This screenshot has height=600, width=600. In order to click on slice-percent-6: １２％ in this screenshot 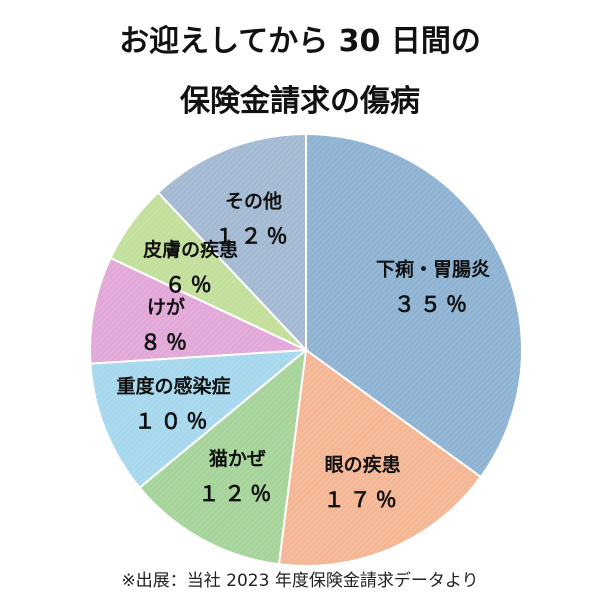, I will do `click(254, 236)`.